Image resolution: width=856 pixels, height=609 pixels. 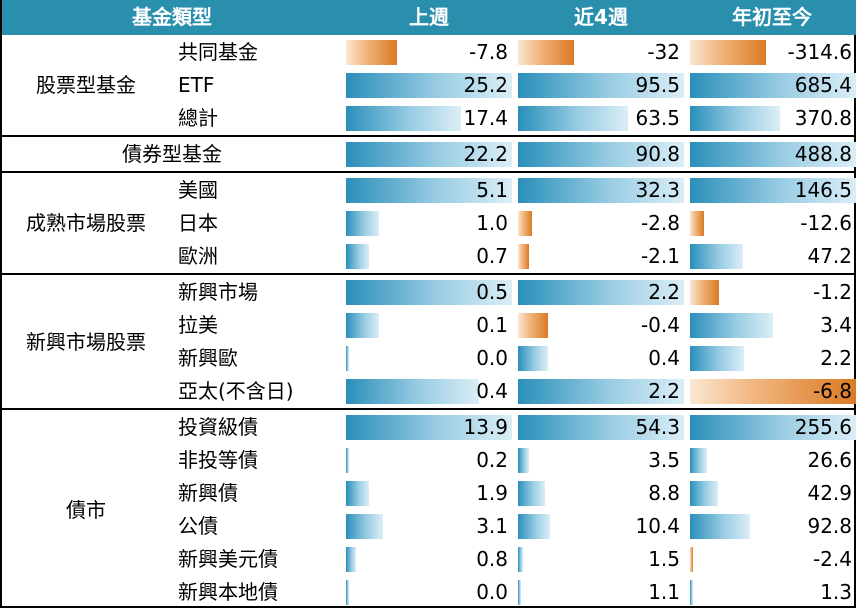 I want to click on category-label: 新興市場股票, so click(x=86, y=342).